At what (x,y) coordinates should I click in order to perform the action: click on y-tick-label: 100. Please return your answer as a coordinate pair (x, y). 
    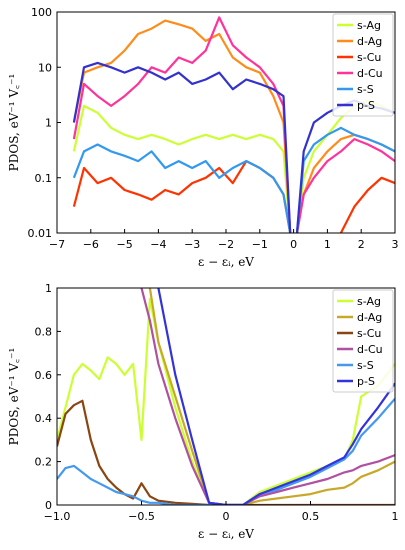
    Looking at the image, I should click on (41, 12).